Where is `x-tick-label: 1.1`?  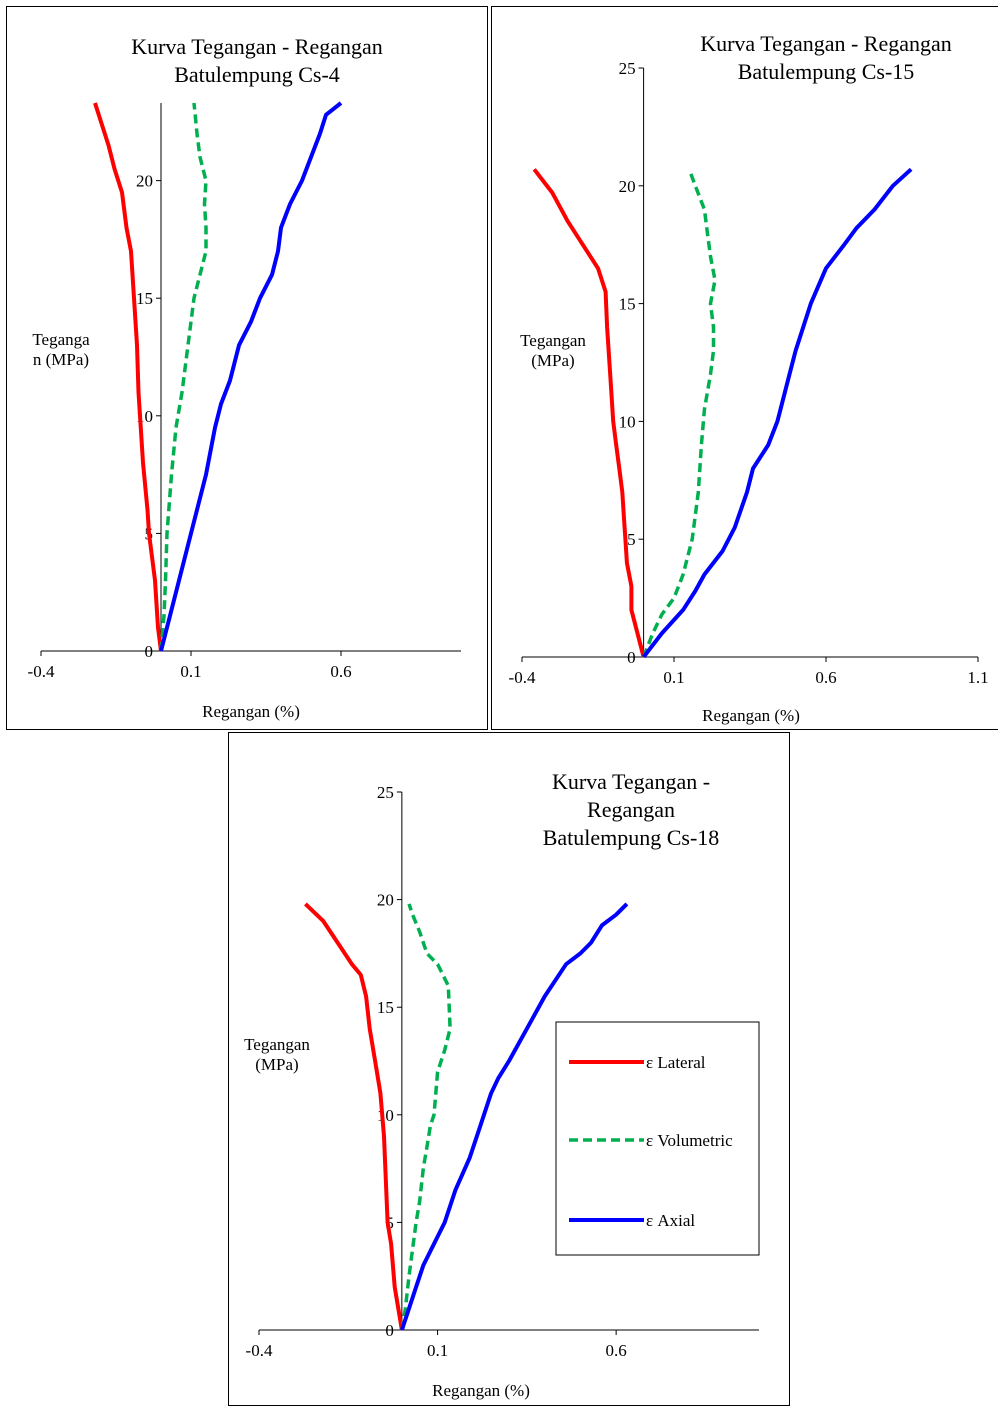
x-tick-label: 1.1 is located at coordinates (977, 677).